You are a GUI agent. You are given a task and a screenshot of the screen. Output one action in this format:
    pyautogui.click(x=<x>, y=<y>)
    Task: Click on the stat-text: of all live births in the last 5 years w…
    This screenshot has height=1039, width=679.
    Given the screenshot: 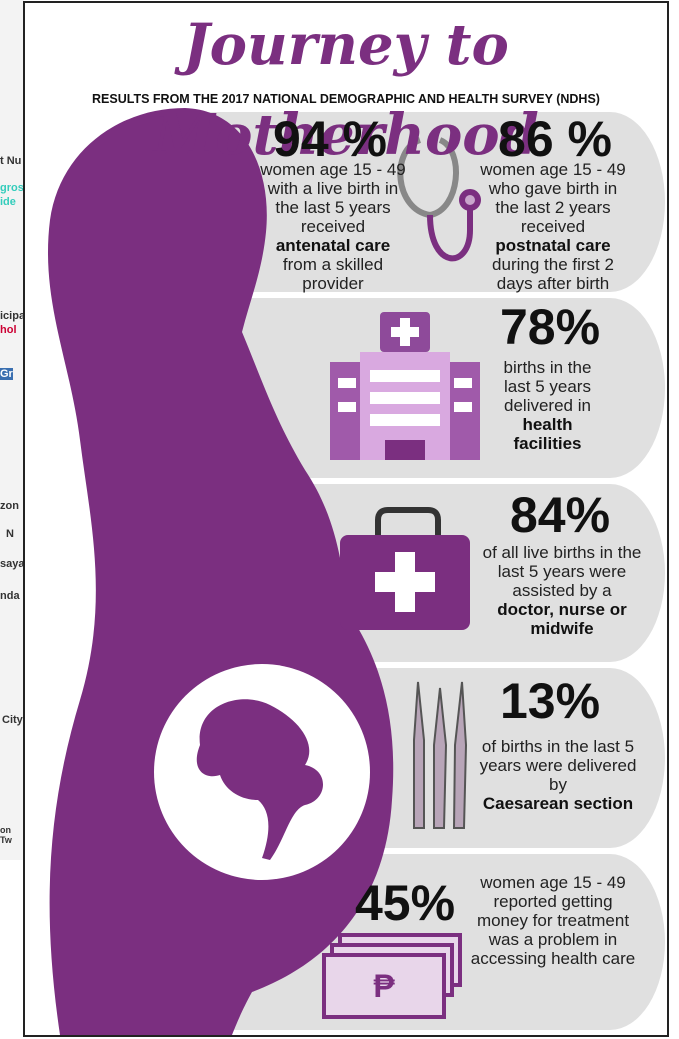 What is the action you would take?
    pyautogui.click(x=562, y=590)
    